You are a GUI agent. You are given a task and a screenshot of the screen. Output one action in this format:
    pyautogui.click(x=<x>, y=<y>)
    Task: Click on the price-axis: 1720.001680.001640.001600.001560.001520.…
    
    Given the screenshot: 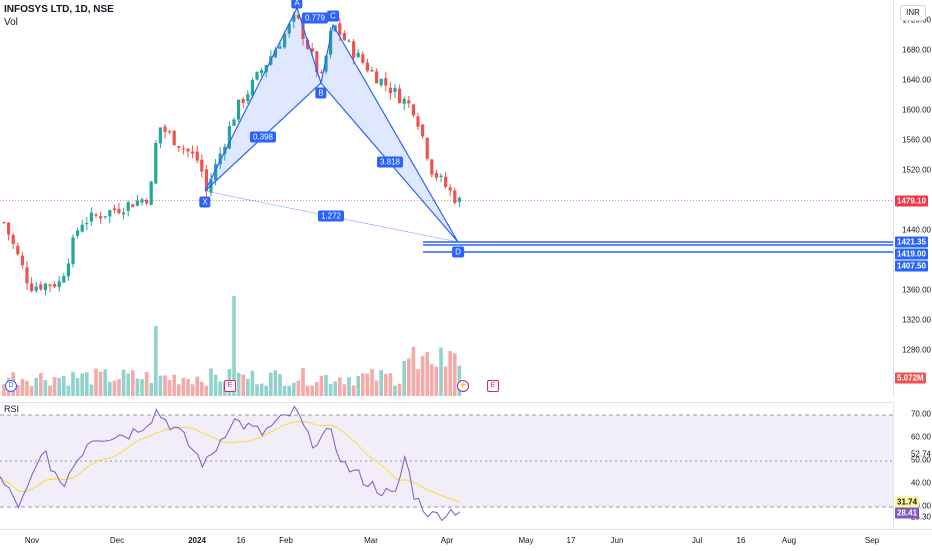 What is the action you would take?
    pyautogui.click(x=912, y=199)
    